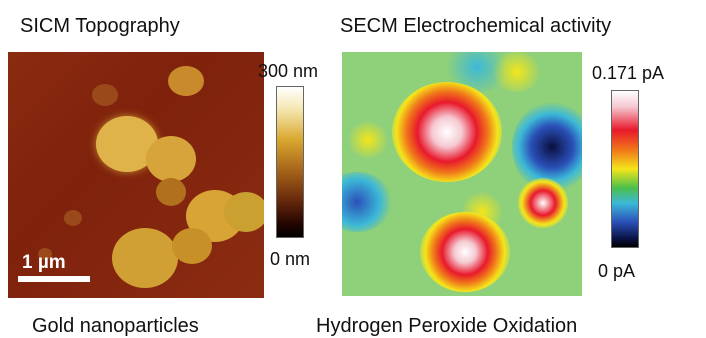 This screenshot has height=338, width=706. I want to click on scale-bar-label: 1 µm, so click(44, 262).